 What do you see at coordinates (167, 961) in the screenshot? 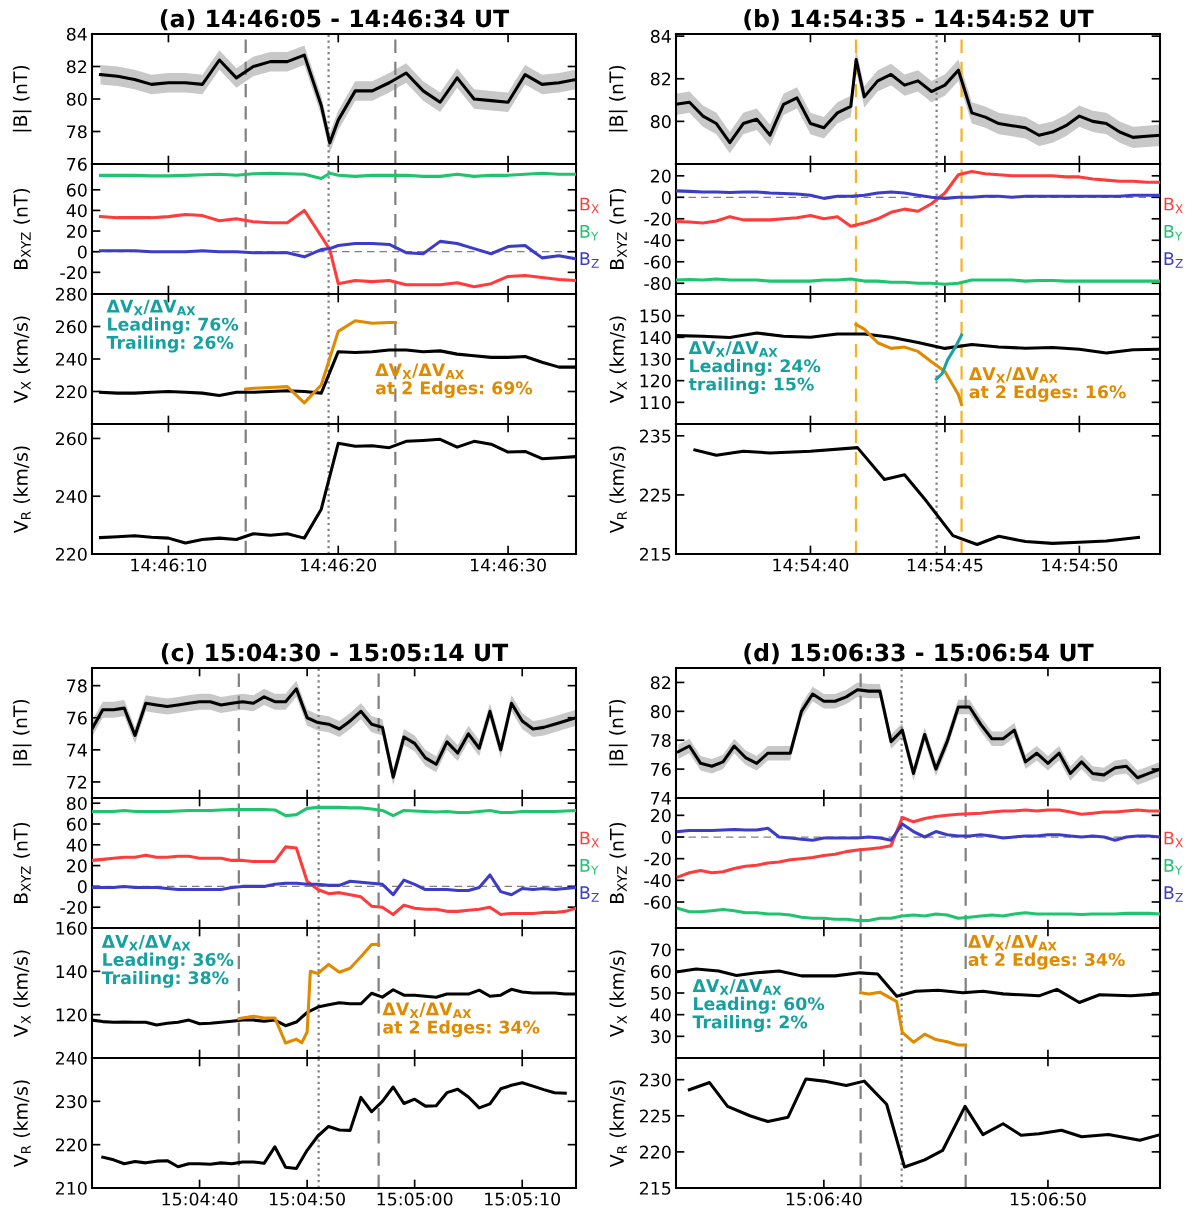
I see `annotation: ΔV$_{X}$/ΔV$_{AX}$ Leading: 36% Trailing: 38%` at bounding box center [167, 961].